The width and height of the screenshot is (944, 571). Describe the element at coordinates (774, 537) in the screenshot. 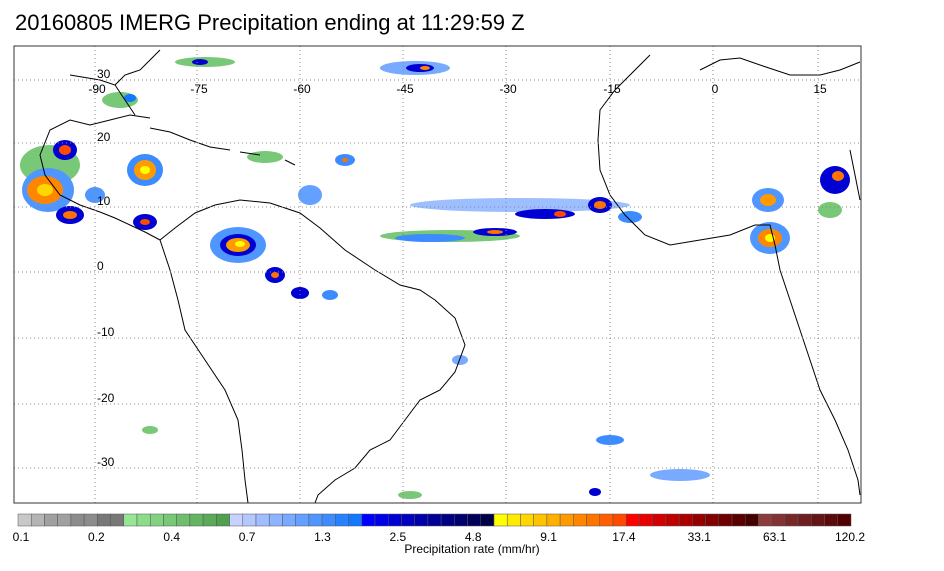

I see `colorbar-tick-label: 63.1` at that location.